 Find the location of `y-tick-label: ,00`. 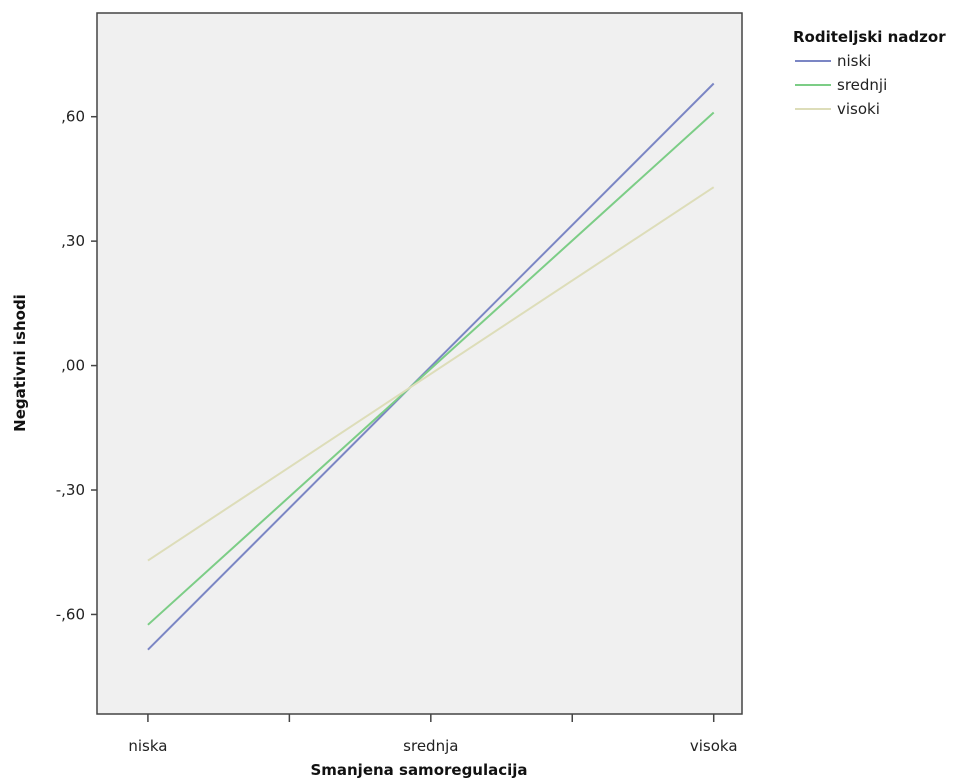

y-tick-label: ,00 is located at coordinates (73, 366).